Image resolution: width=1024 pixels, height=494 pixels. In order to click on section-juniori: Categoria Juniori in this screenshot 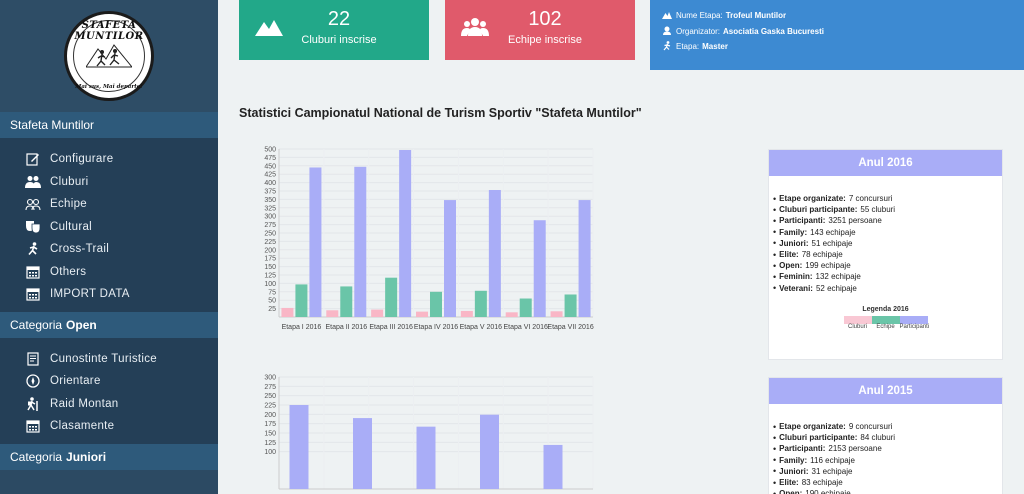, I will do `click(109, 456)`.